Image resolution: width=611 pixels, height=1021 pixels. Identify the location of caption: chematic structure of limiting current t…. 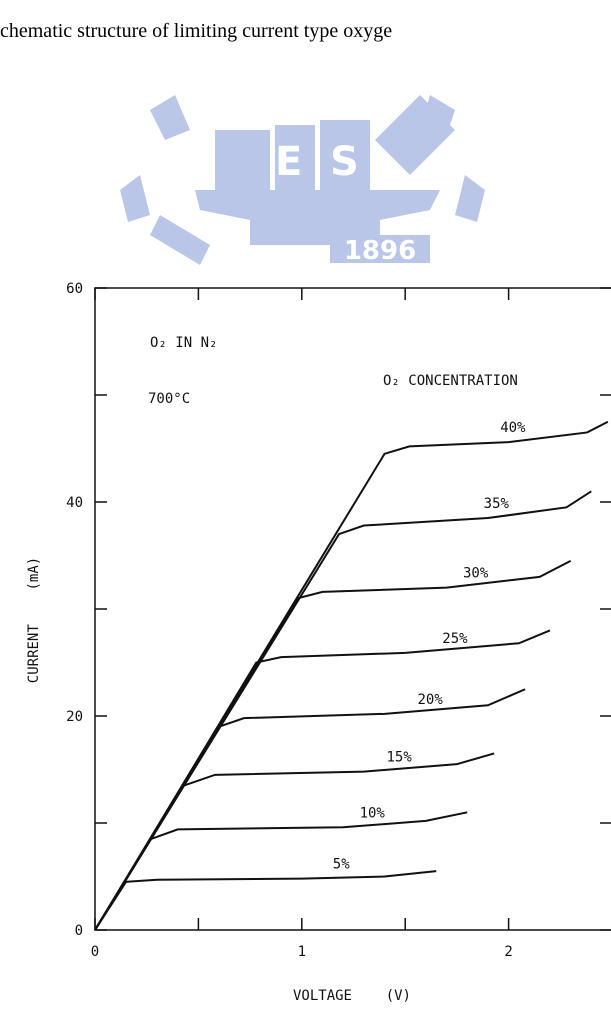
(196, 31).